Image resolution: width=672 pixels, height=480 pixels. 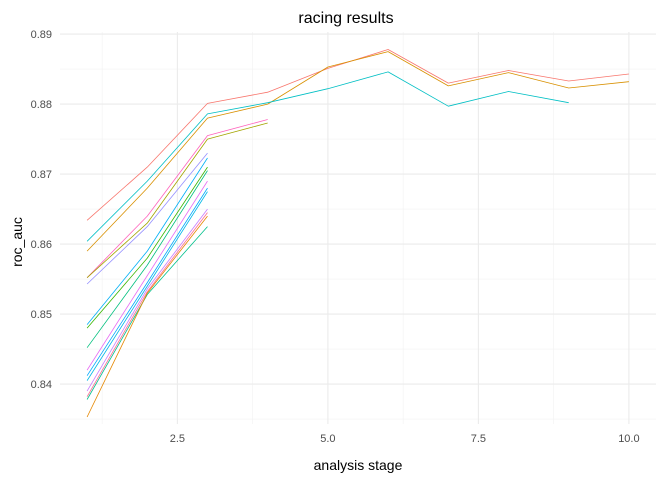 I want to click on y-tick-label: 0.86, so click(x=41, y=245).